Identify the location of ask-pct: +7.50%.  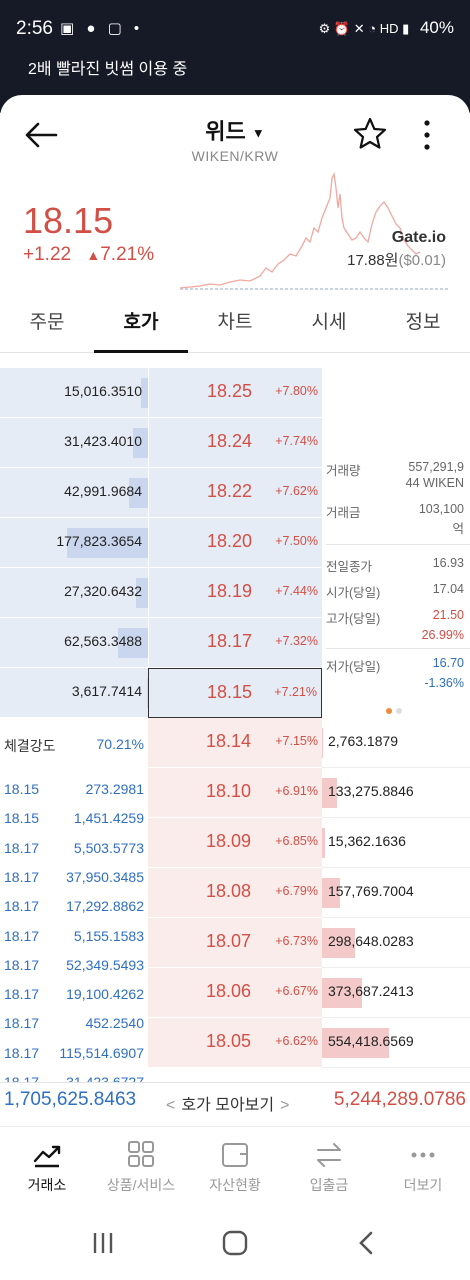
(296, 541).